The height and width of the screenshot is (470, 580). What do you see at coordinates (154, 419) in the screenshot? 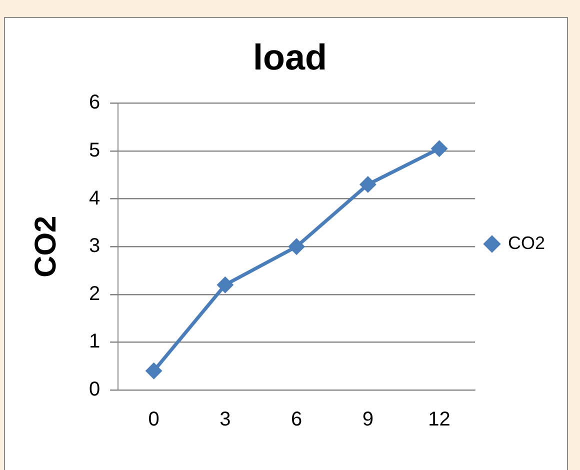
I see `x-tick-label: 0` at bounding box center [154, 419].